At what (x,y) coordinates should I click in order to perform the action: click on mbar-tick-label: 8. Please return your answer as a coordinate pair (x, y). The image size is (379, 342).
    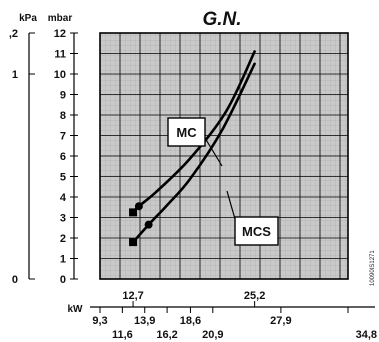
    Looking at the image, I should click on (63, 116).